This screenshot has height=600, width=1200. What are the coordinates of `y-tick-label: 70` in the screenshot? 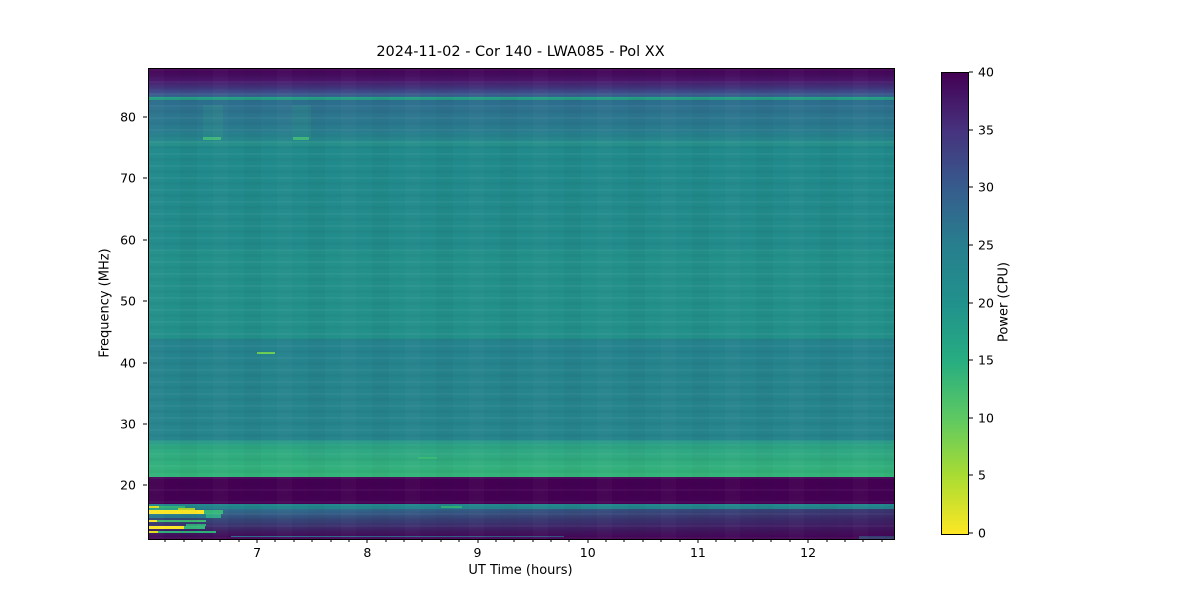 It's located at (128, 178).